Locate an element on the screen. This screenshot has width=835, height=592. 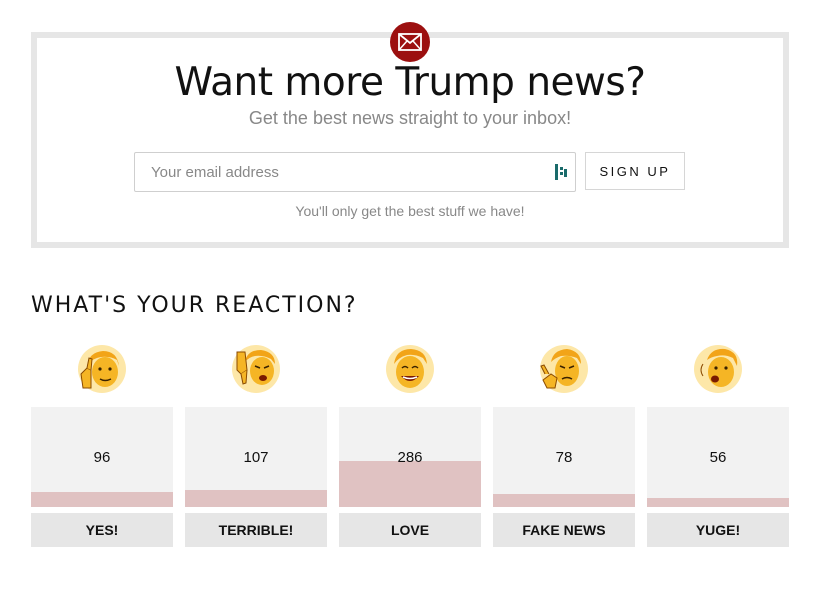
reaction-count: 56 is located at coordinates (718, 457).